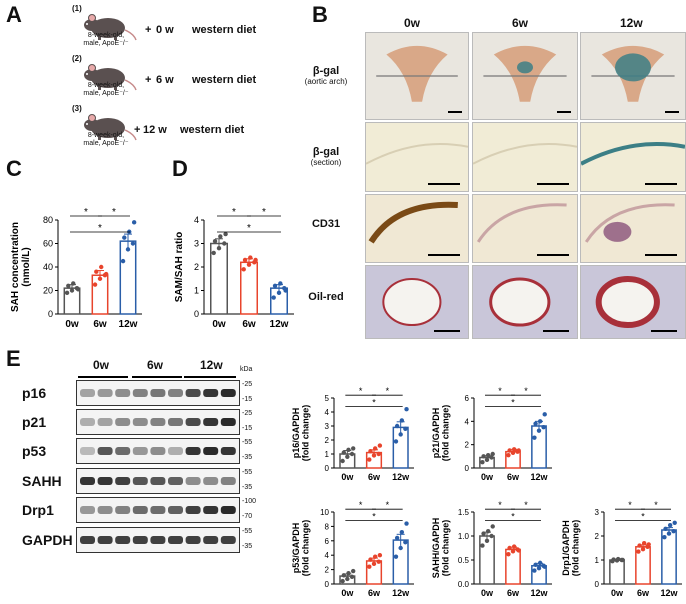  I want to click on kda-marker: -25, so click(247, 413).